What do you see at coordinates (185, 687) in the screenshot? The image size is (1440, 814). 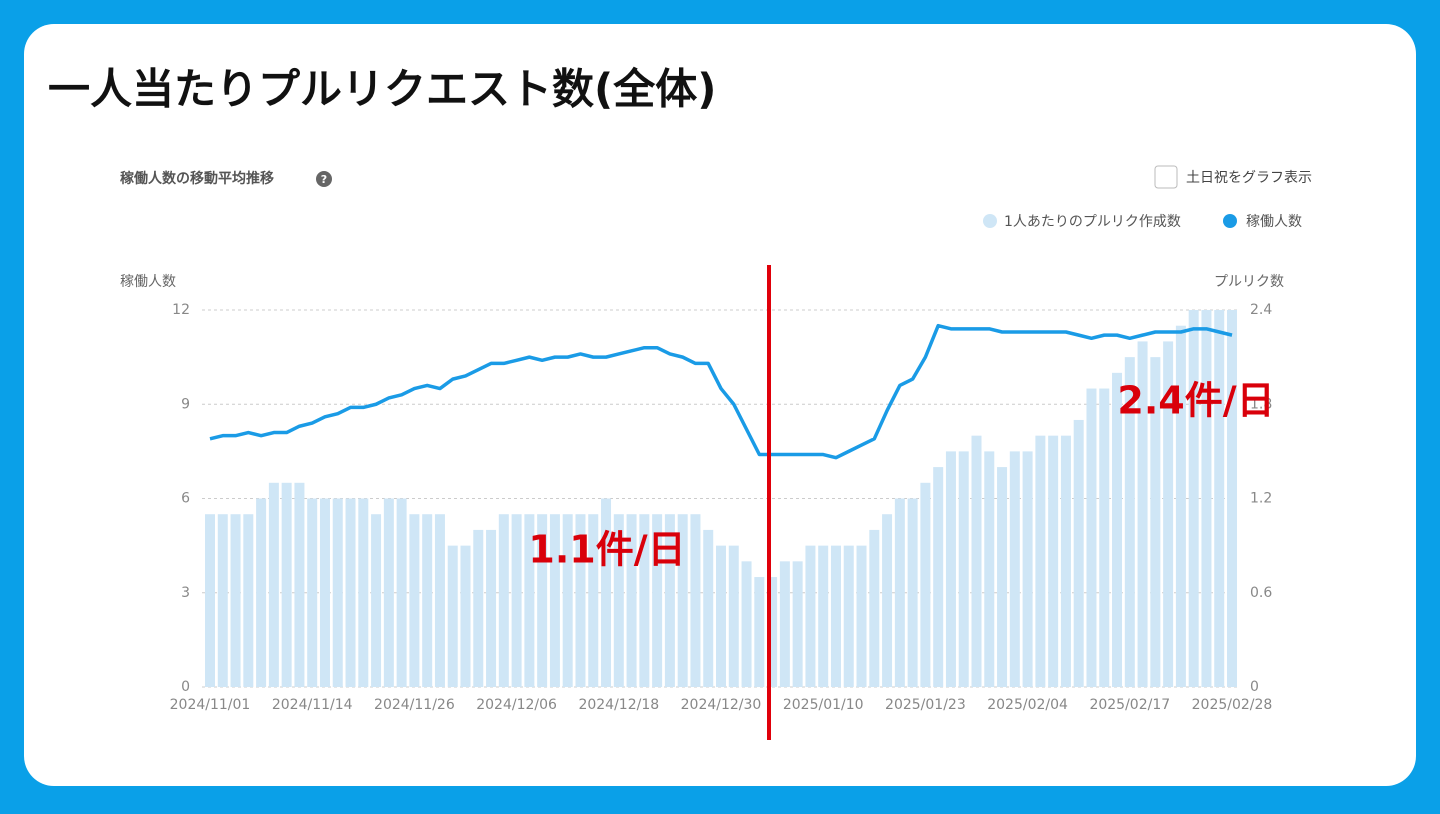 I see `y-tick-label: 0` at bounding box center [185, 687].